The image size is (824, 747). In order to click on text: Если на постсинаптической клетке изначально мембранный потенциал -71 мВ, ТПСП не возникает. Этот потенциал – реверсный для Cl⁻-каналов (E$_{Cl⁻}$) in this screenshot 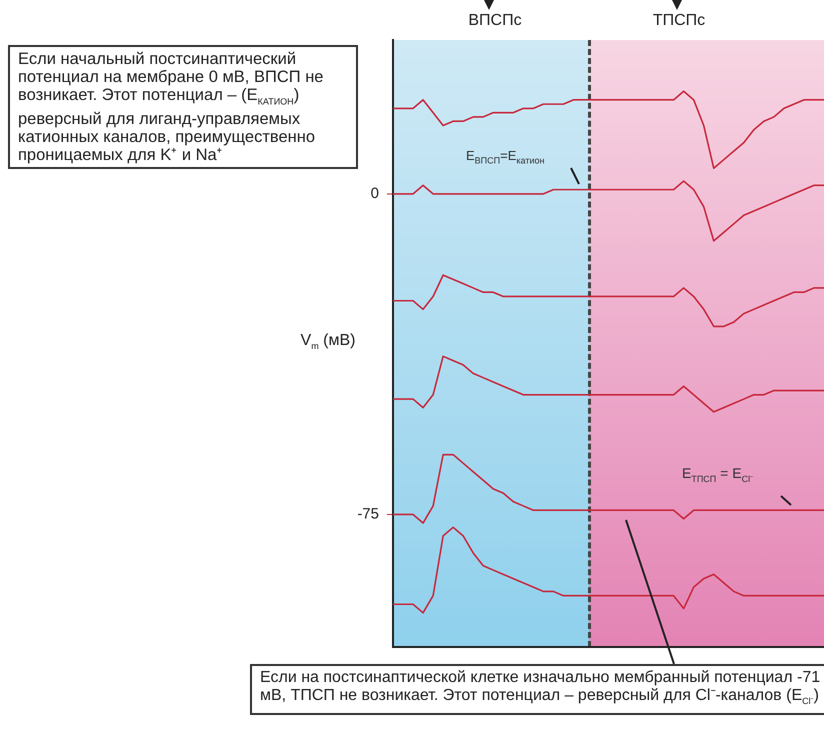, I will do `click(537, 690)`.